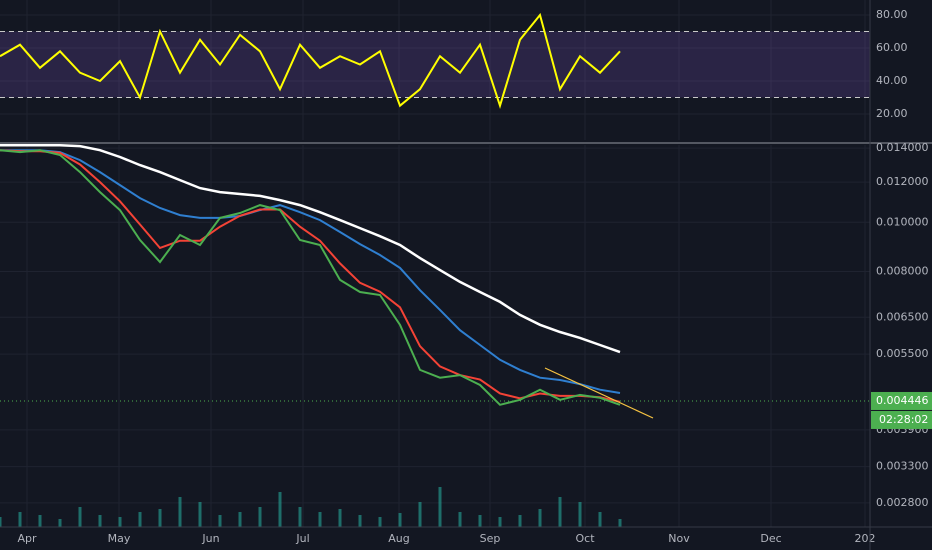 The width and height of the screenshot is (932, 550). I want to click on y-tick-label: 0.014000, so click(902, 147).